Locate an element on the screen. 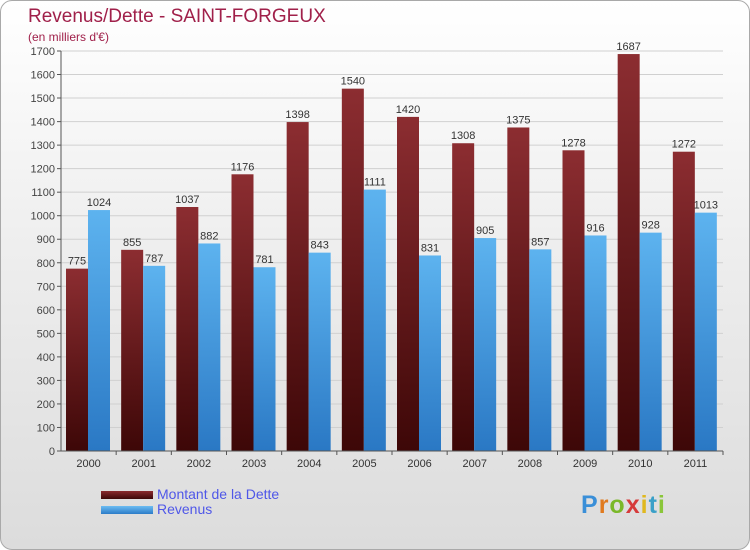 This screenshot has height=550, width=750. data-label-dette: 1540 is located at coordinates (353, 82).